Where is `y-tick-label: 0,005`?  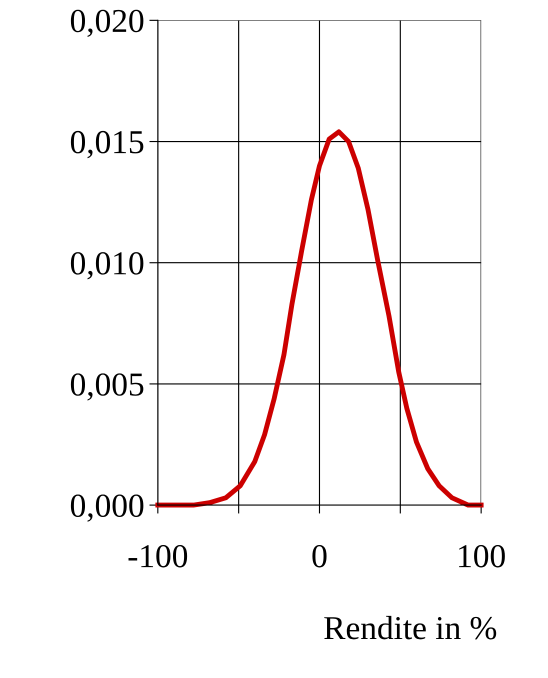
y-tick-label: 0,005 is located at coordinates (107, 387).